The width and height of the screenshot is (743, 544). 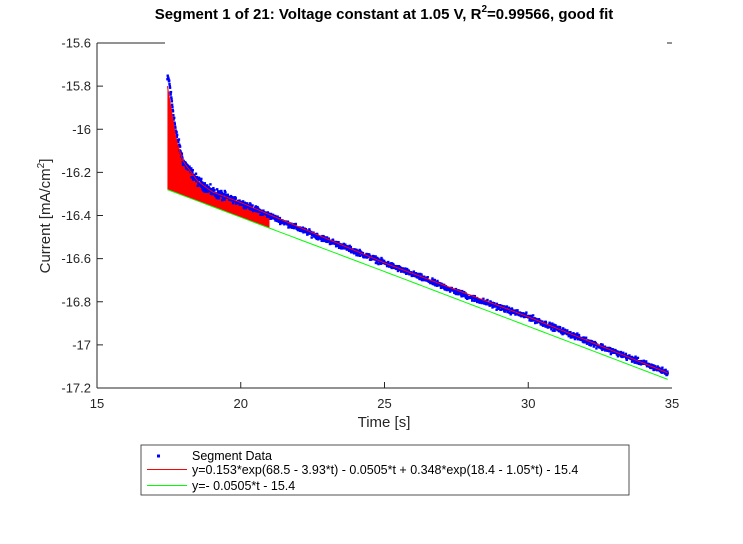 I want to click on x-tick-label: 20, so click(x=241, y=403).